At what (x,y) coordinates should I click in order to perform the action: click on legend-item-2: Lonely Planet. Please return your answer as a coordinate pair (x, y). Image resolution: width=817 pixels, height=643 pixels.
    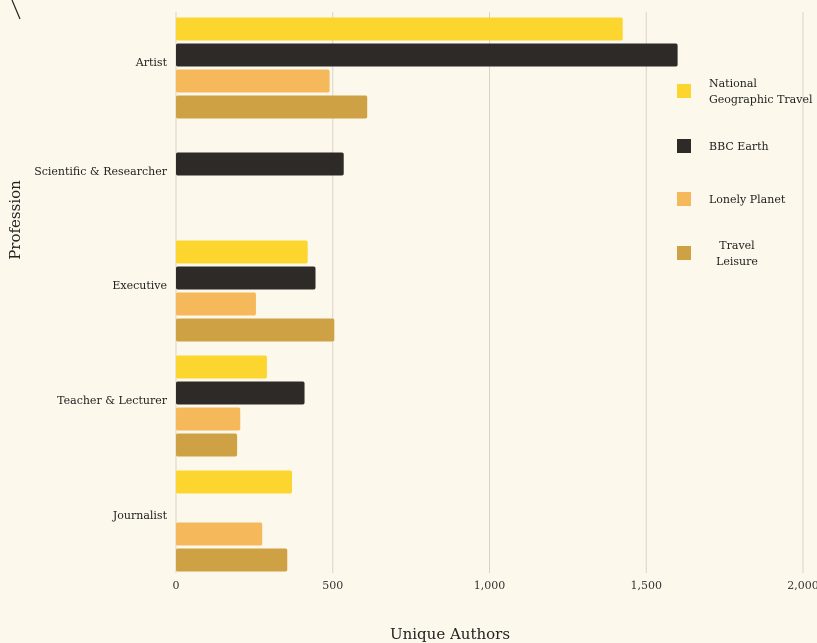
    Looking at the image, I should click on (731, 199).